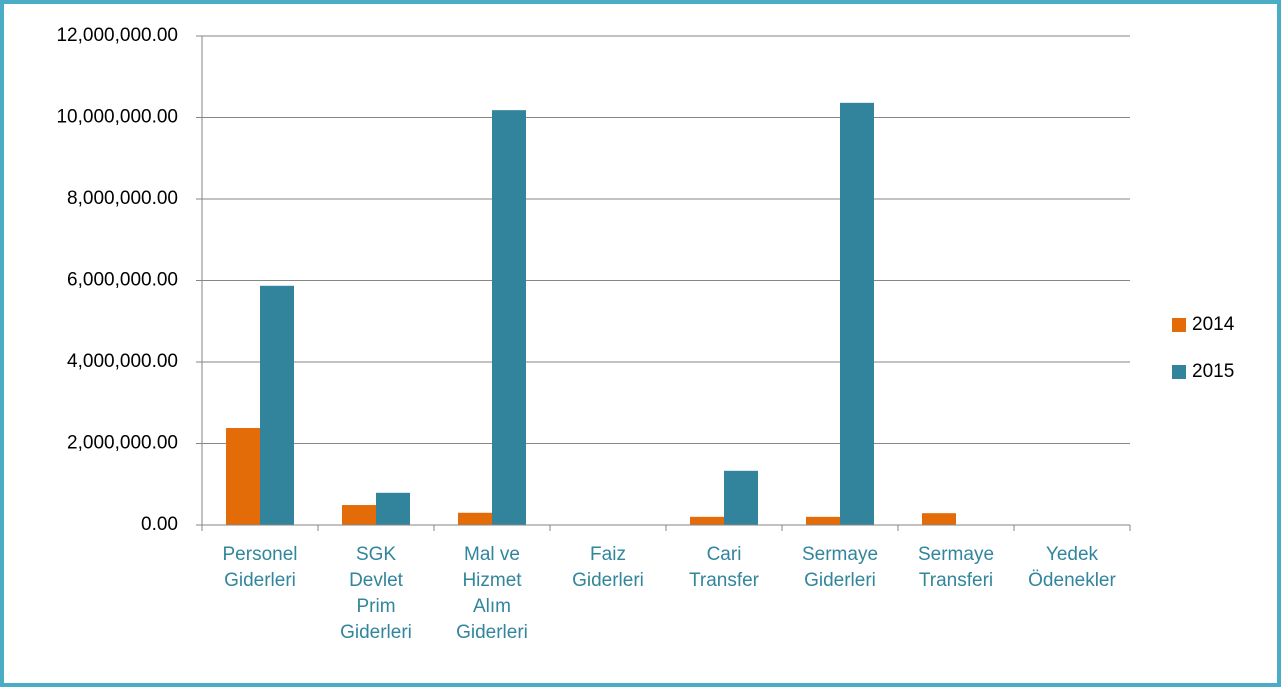  Describe the element at coordinates (1213, 324) in the screenshot. I see `legend-label: 2014` at that location.